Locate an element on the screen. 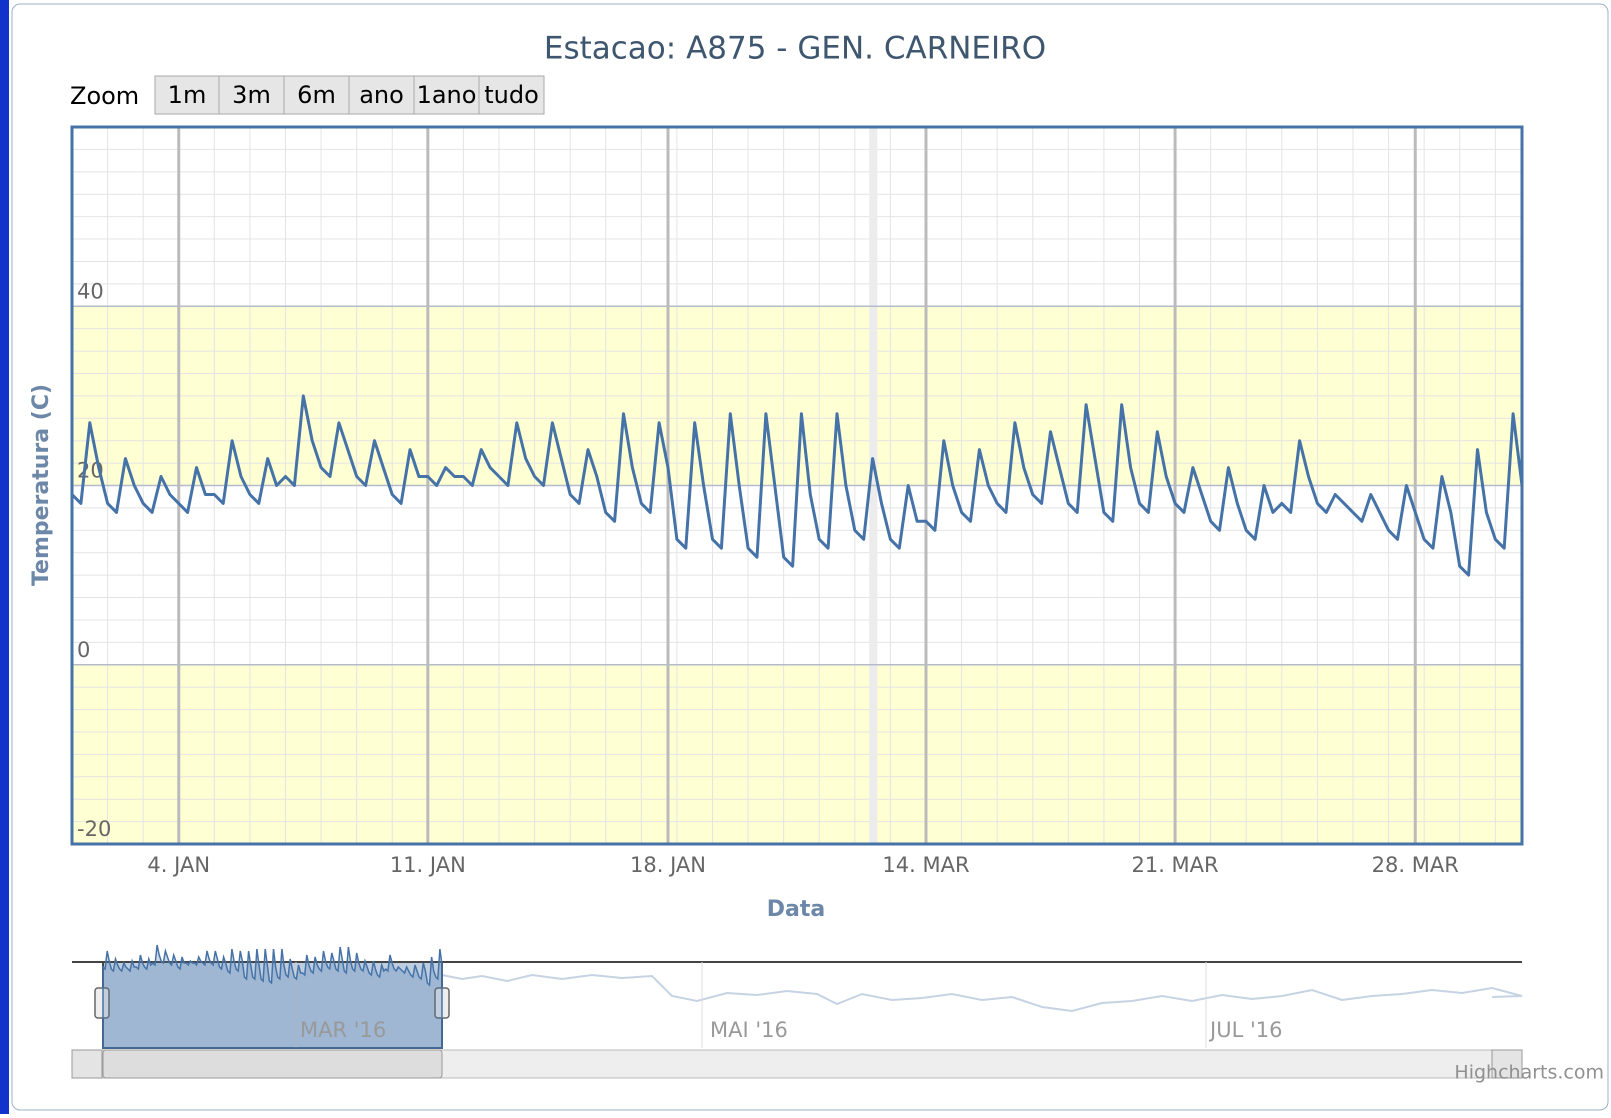  navigator-bg is located at coordinates (797, 1005).